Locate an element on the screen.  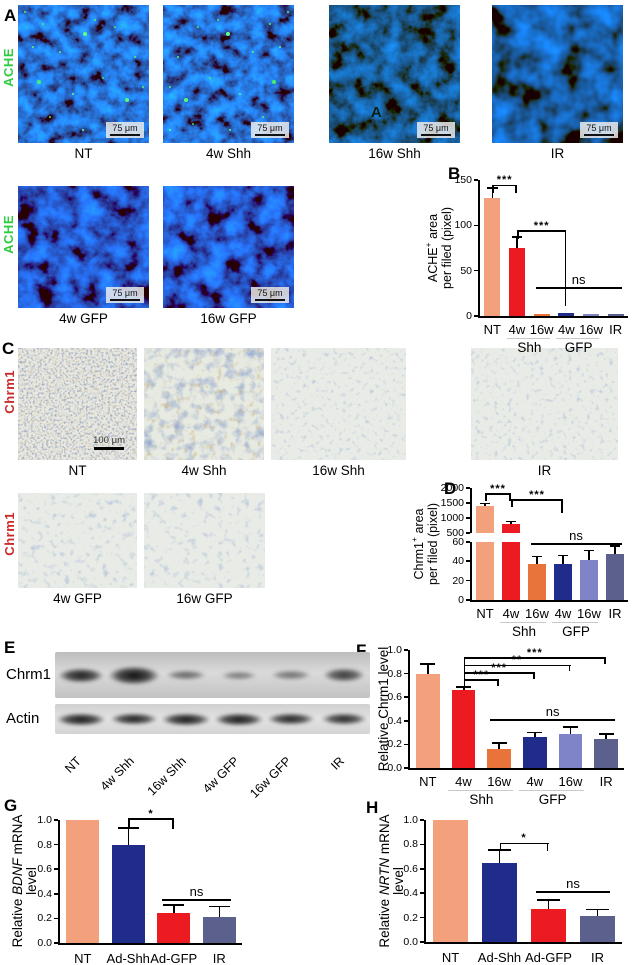
sig-label: * is located at coordinates (524, 838).